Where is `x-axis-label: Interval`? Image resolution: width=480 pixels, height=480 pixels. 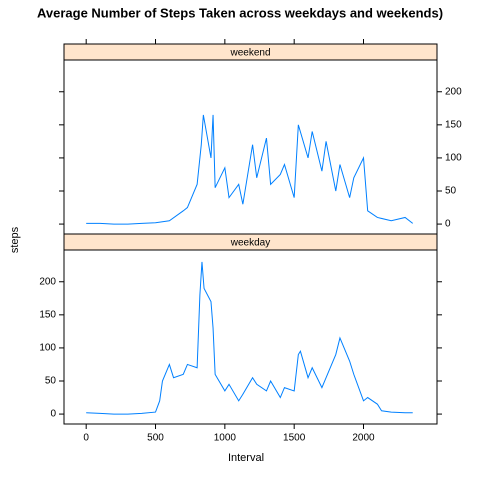
x-axis-label: Interval is located at coordinates (246, 458).